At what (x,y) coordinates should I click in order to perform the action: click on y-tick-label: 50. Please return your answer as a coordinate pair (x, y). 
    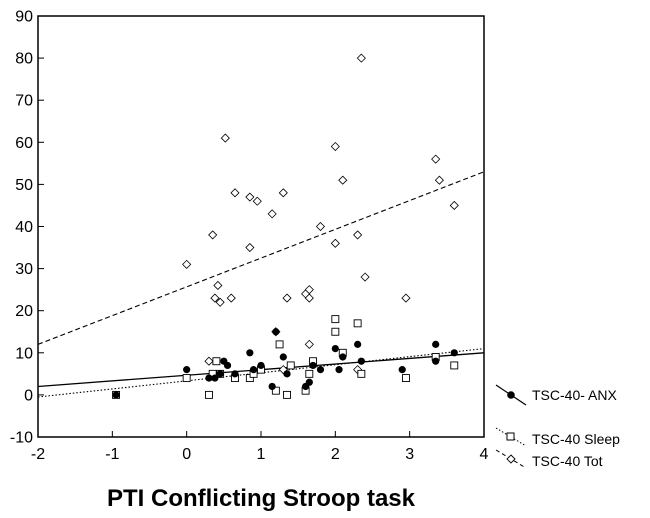
    Looking at the image, I should click on (24, 185).